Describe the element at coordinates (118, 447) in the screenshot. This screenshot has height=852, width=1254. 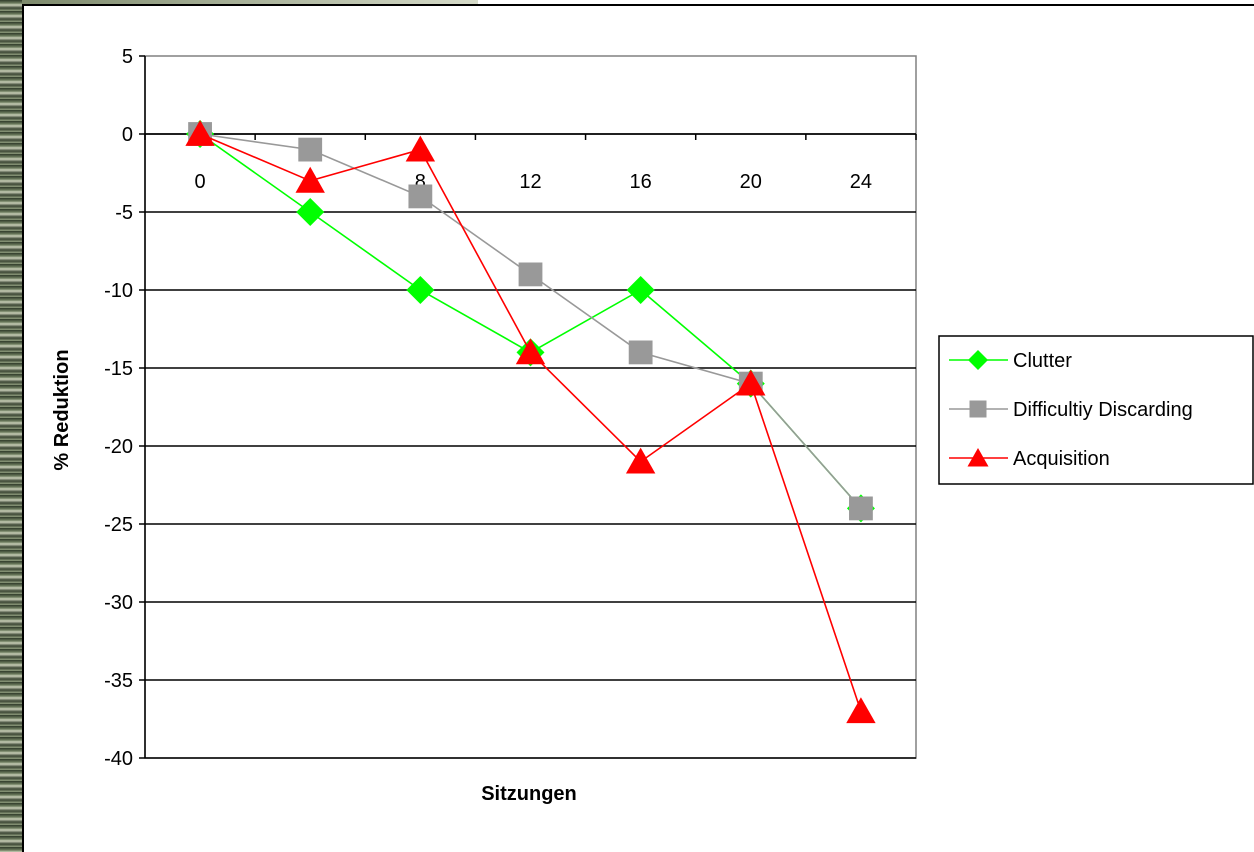
I see `y-tick-label: -20` at that location.